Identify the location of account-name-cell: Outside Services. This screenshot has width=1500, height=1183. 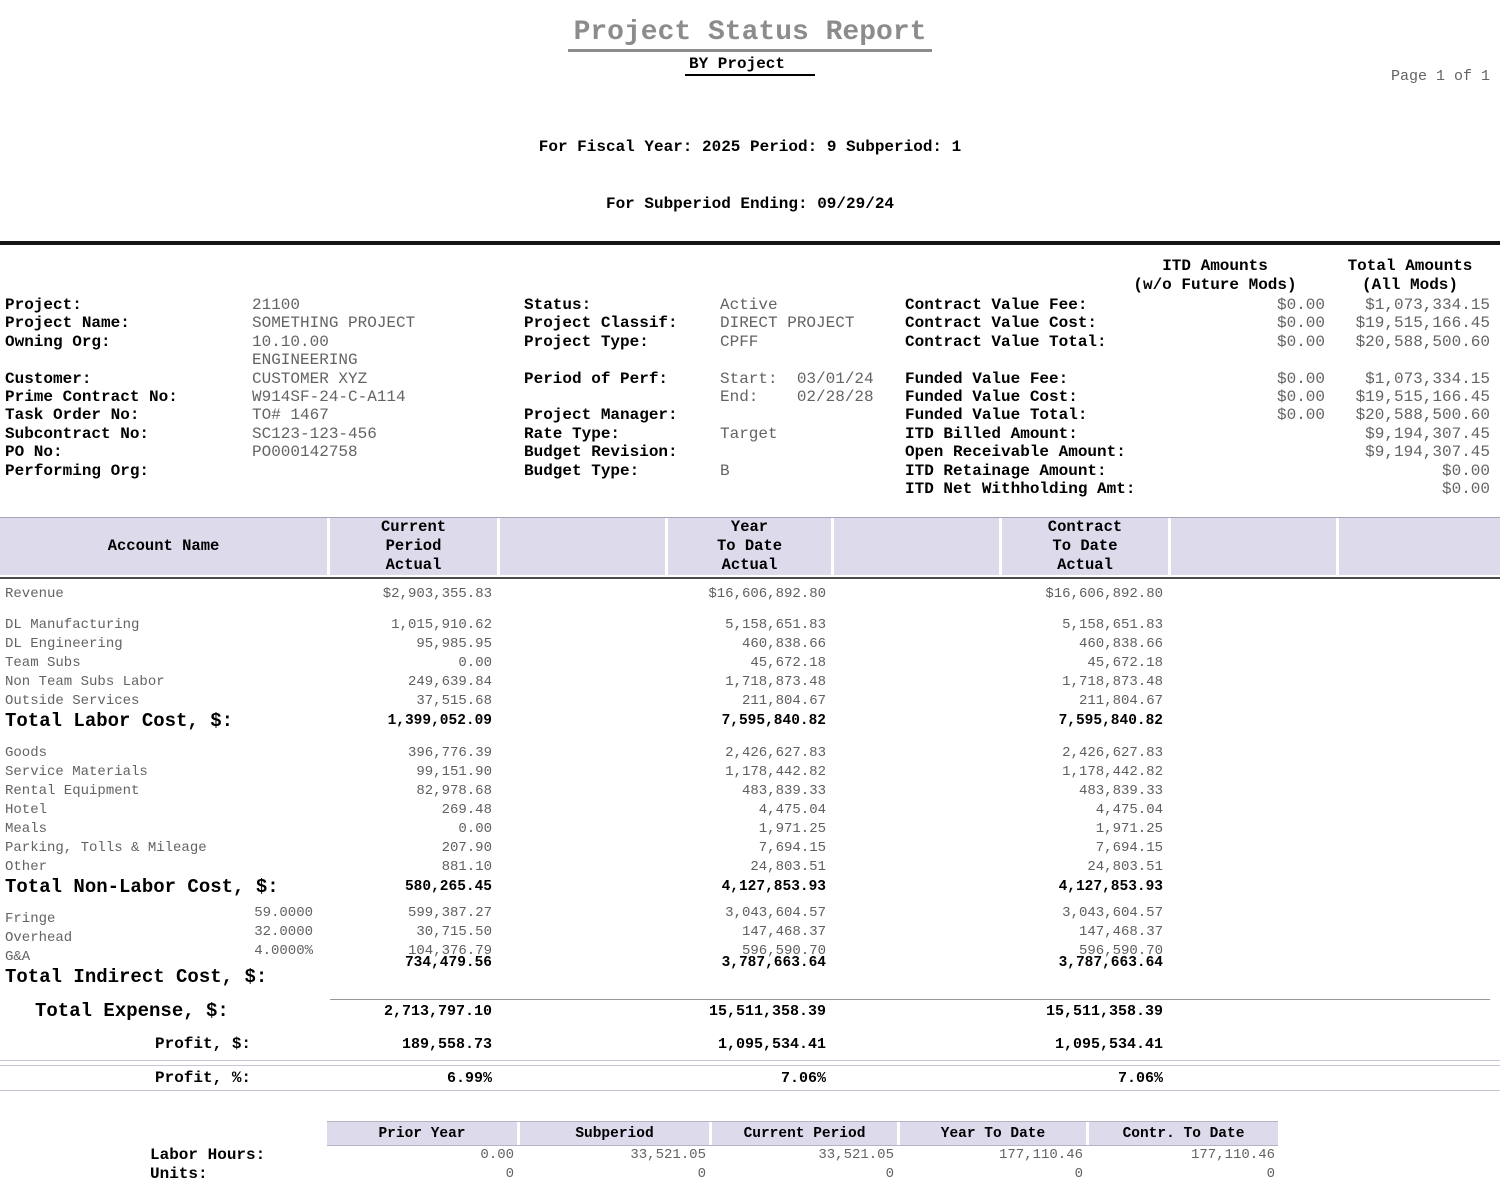
(163, 701).